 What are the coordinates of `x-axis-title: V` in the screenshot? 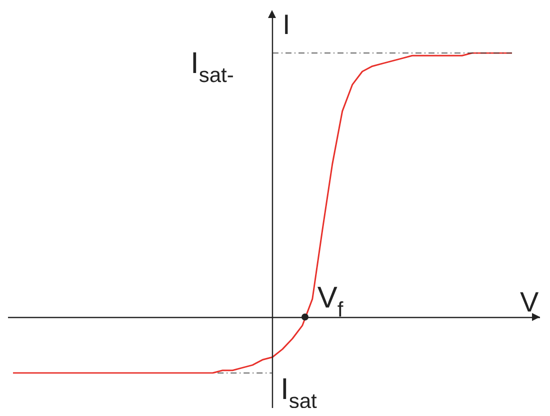 It's located at (529, 302).